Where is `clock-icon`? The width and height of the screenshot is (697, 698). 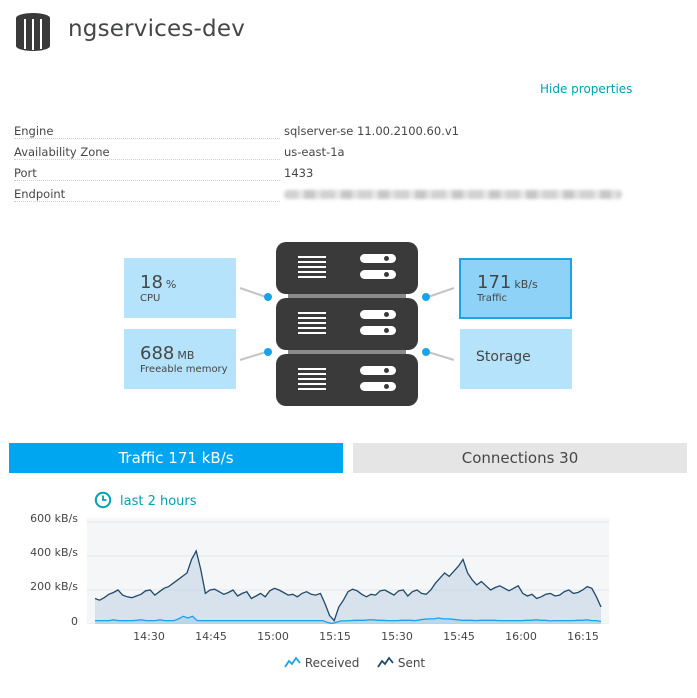
clock-icon is located at coordinates (103, 500).